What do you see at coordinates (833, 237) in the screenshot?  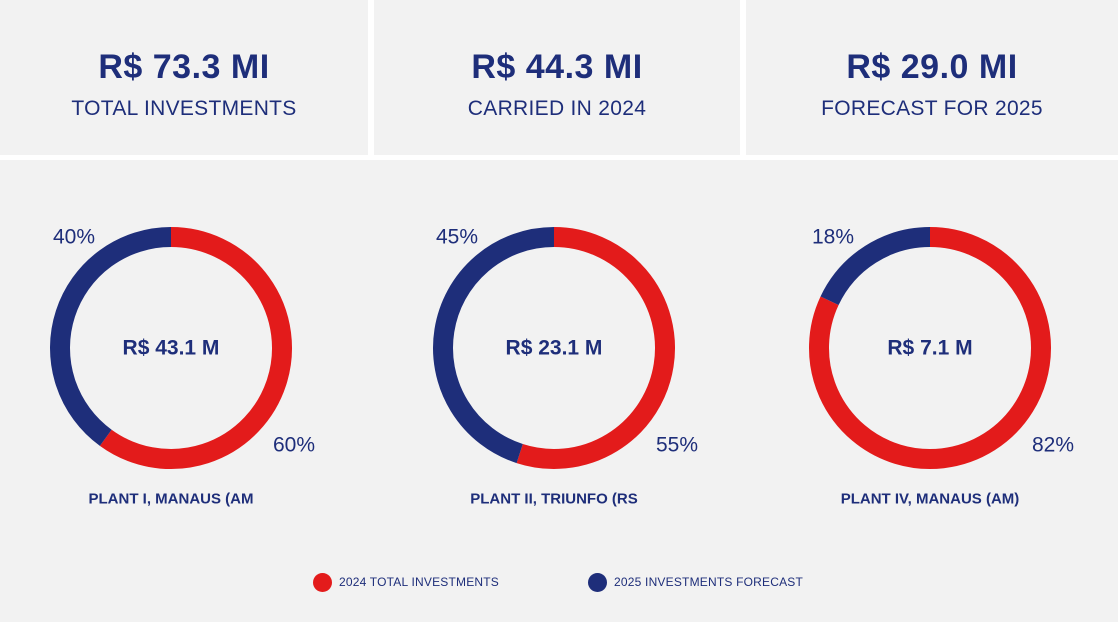 I see `slice-percent-label: 18%` at bounding box center [833, 237].